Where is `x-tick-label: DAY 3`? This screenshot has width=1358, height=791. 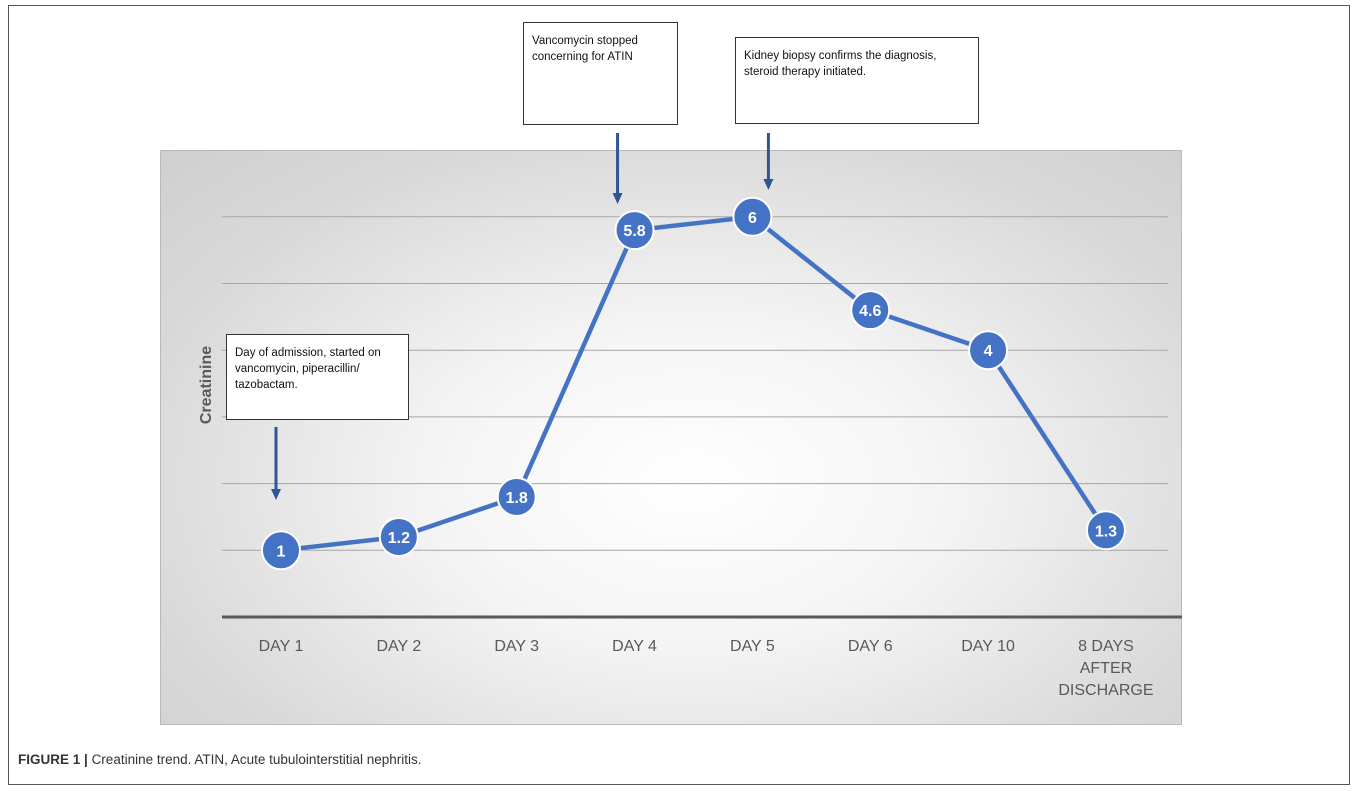 x-tick-label: DAY 3 is located at coordinates (516, 646).